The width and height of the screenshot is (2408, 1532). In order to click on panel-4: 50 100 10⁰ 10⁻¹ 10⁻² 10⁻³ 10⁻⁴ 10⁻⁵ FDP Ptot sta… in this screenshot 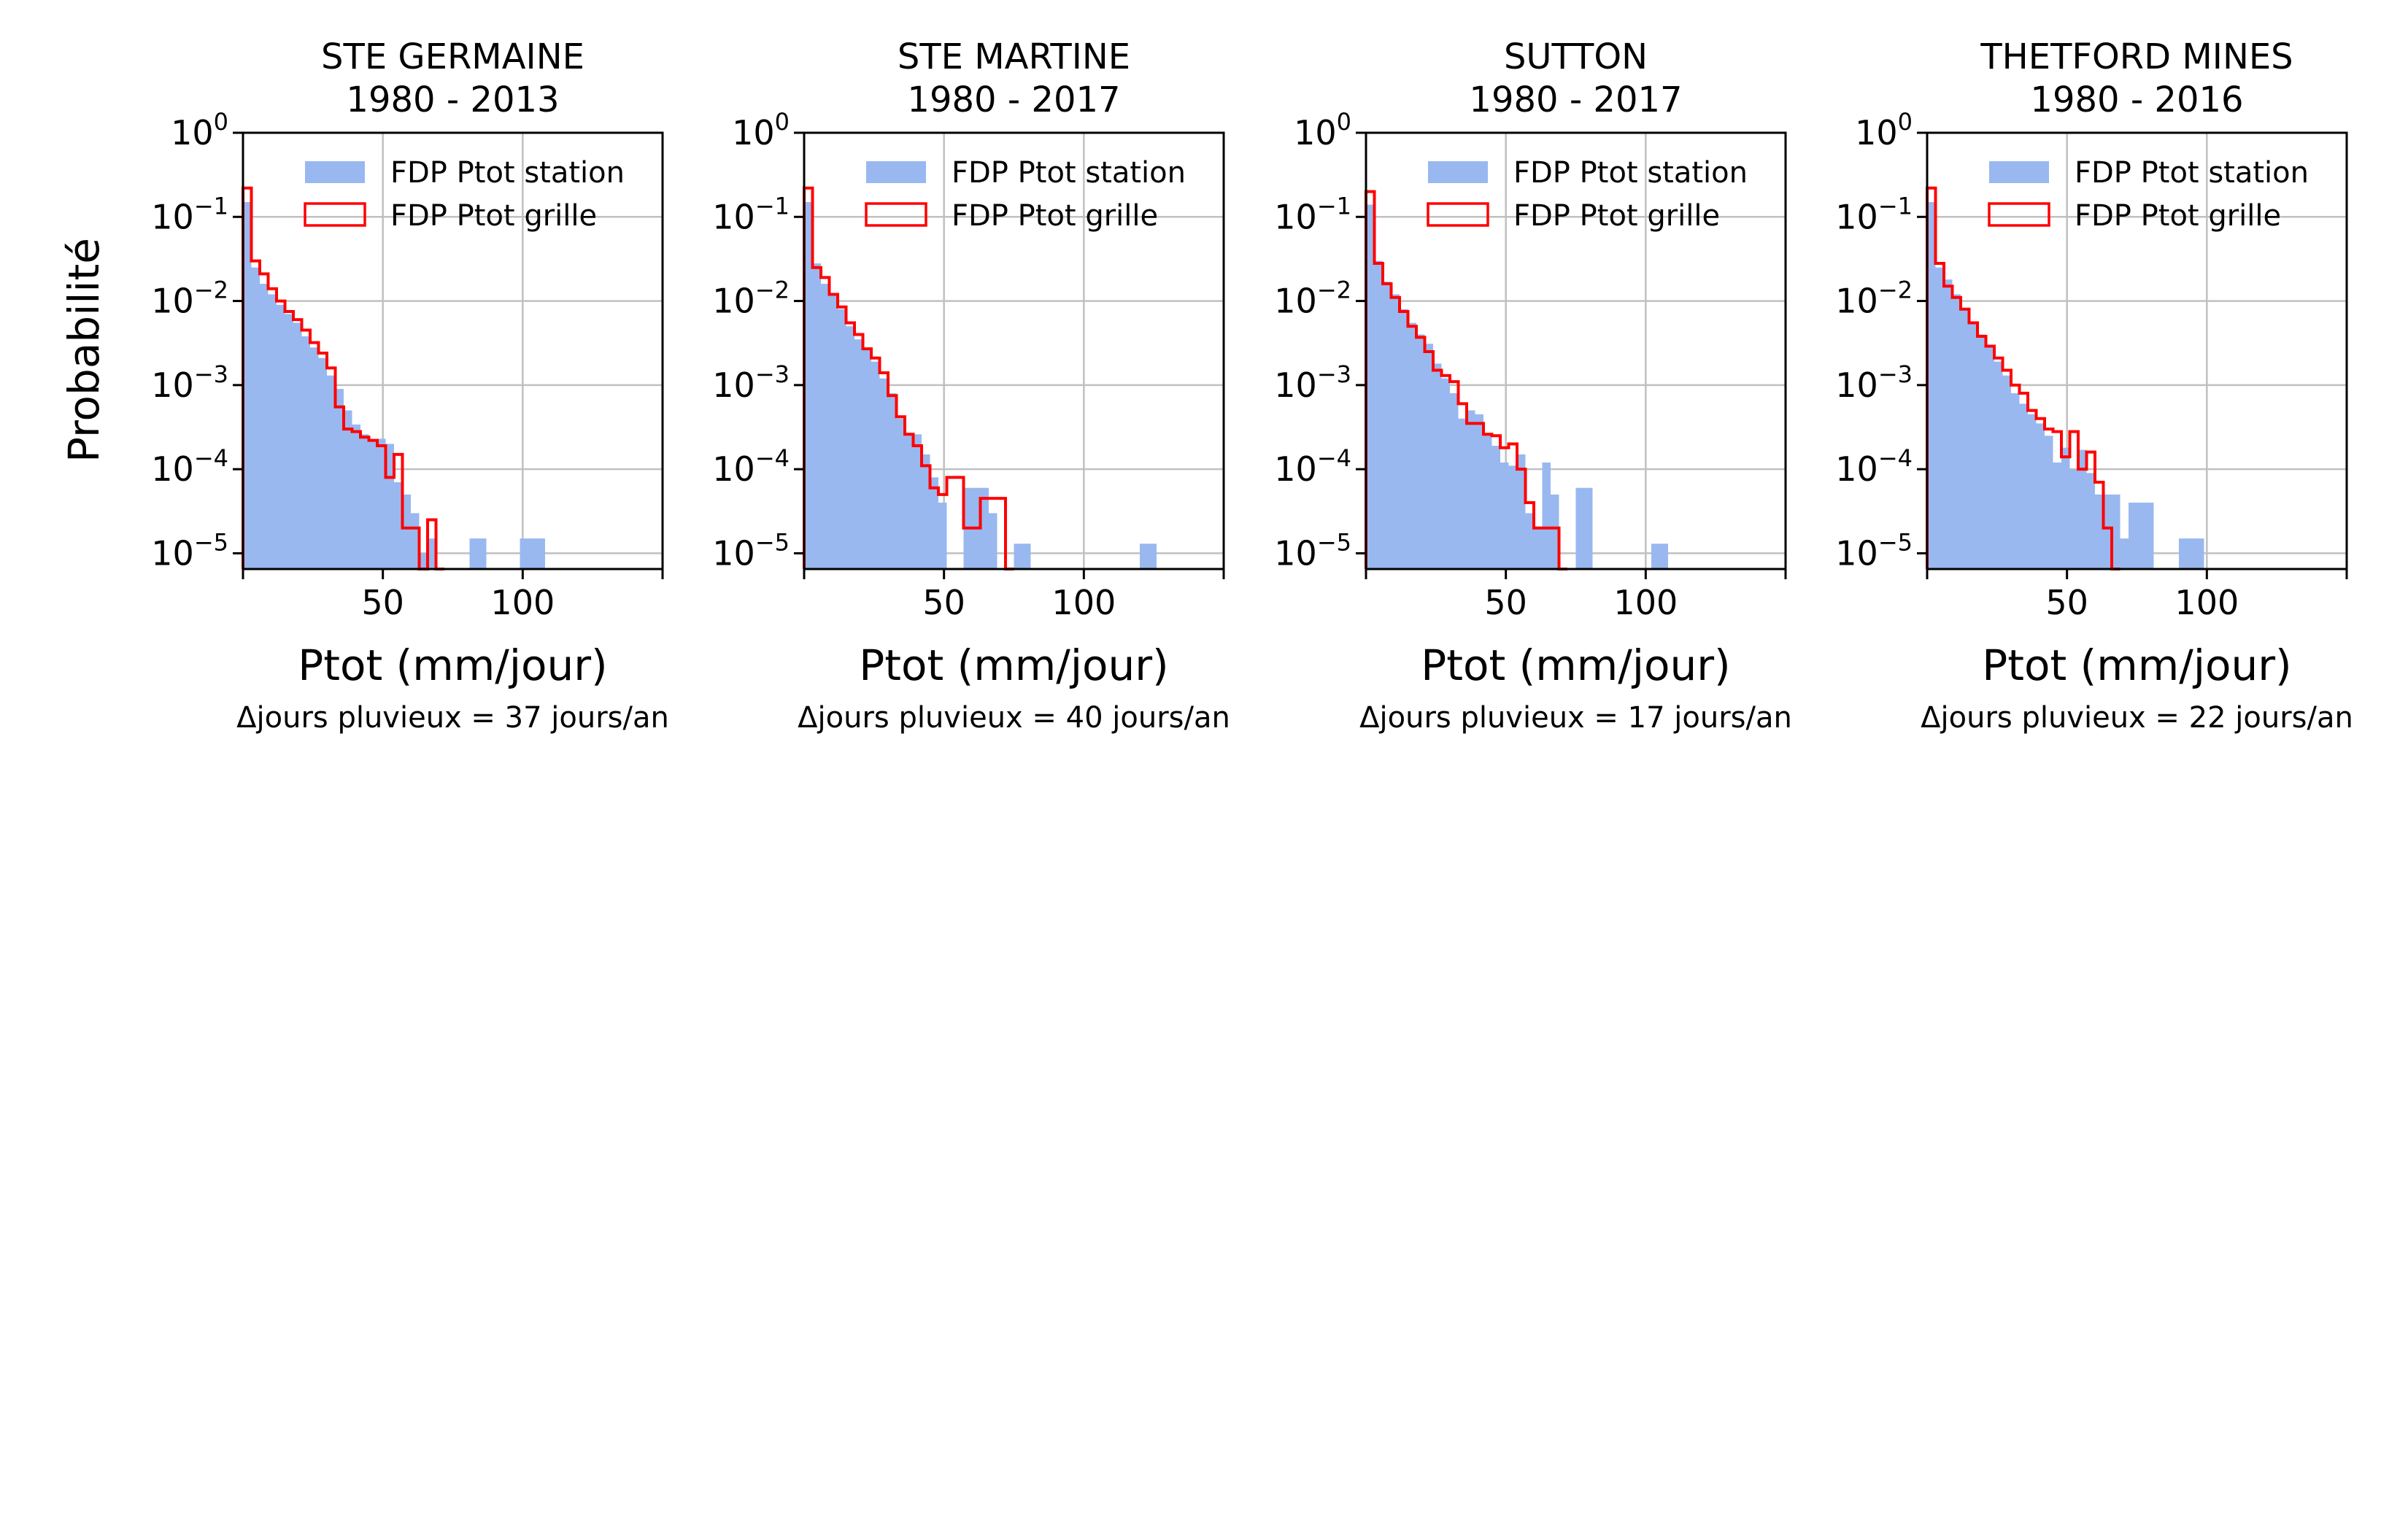, I will do `click(2094, 386)`.